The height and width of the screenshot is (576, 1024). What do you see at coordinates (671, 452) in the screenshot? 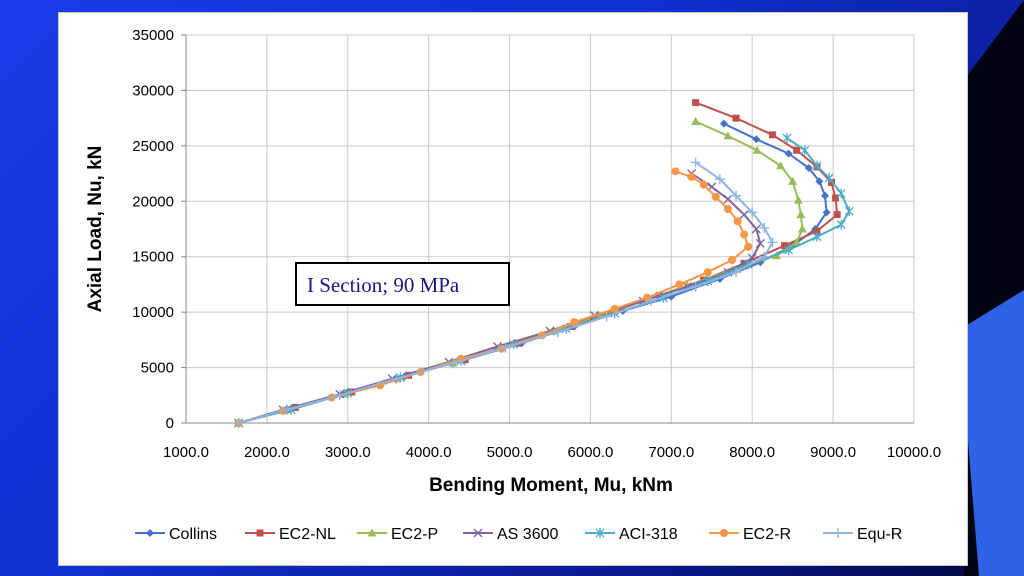
I see `x-tick-label: 7000.0` at bounding box center [671, 452].